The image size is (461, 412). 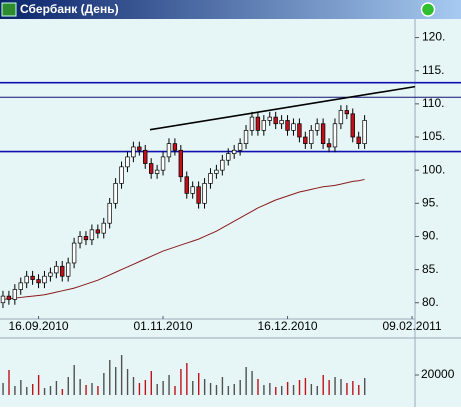 What do you see at coordinates (69, 9) in the screenshot?
I see `chart-title: Сбербанк (День)` at bounding box center [69, 9].